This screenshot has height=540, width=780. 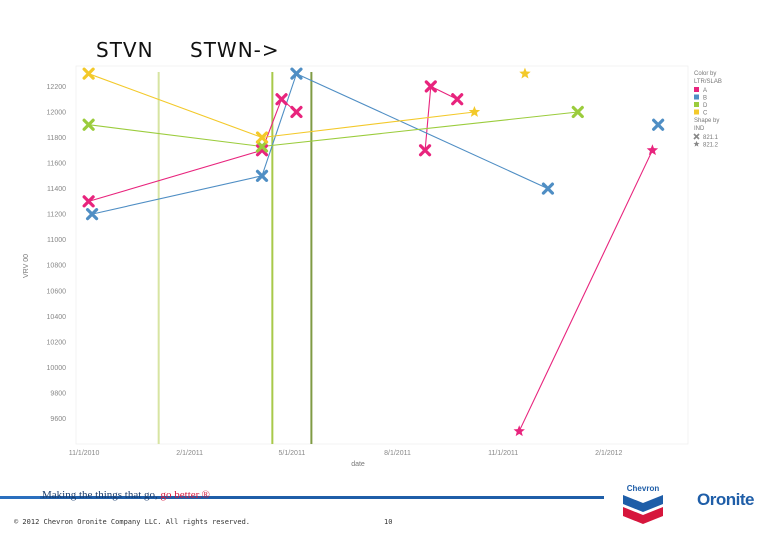 I want to click on tagline: Making the things that go, go better.®, so click(x=126, y=495).